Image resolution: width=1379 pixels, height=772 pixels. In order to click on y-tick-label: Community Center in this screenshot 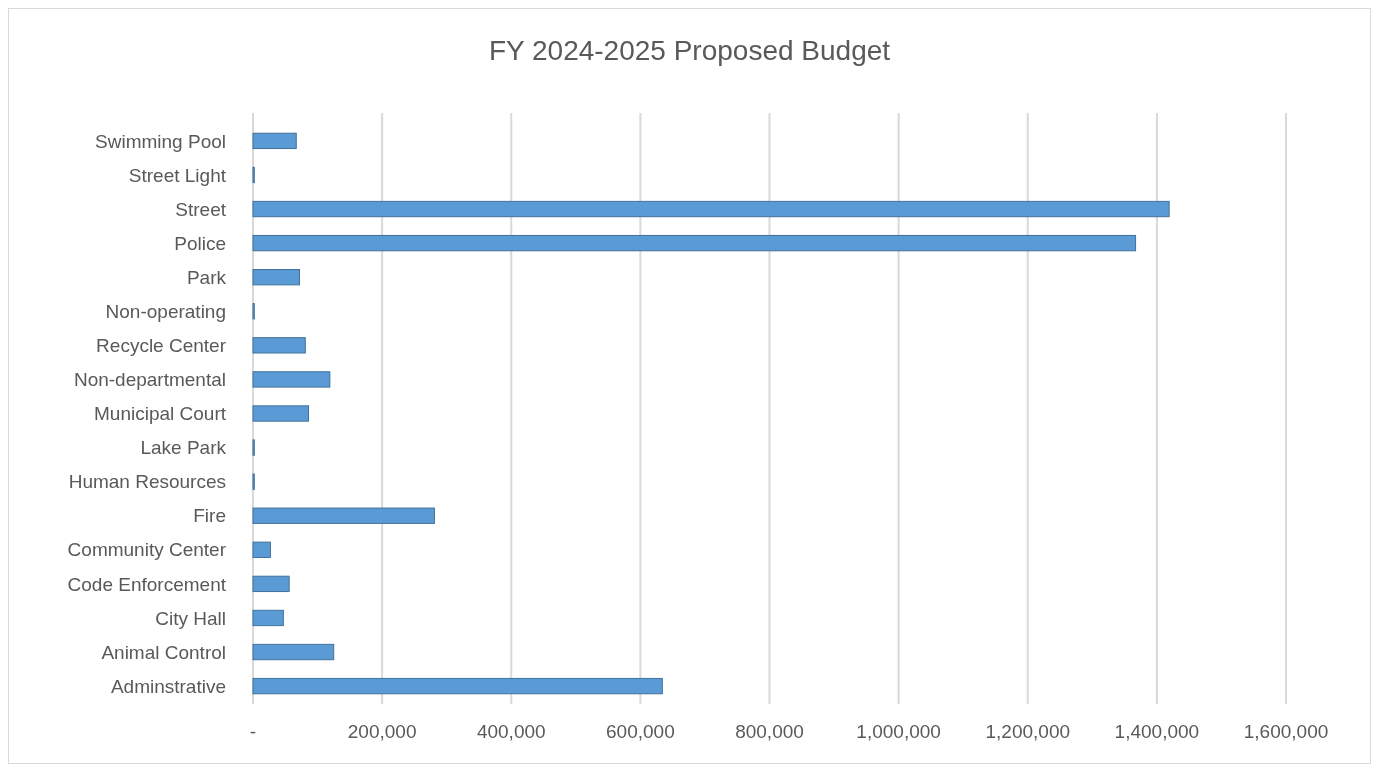, I will do `click(147, 550)`.